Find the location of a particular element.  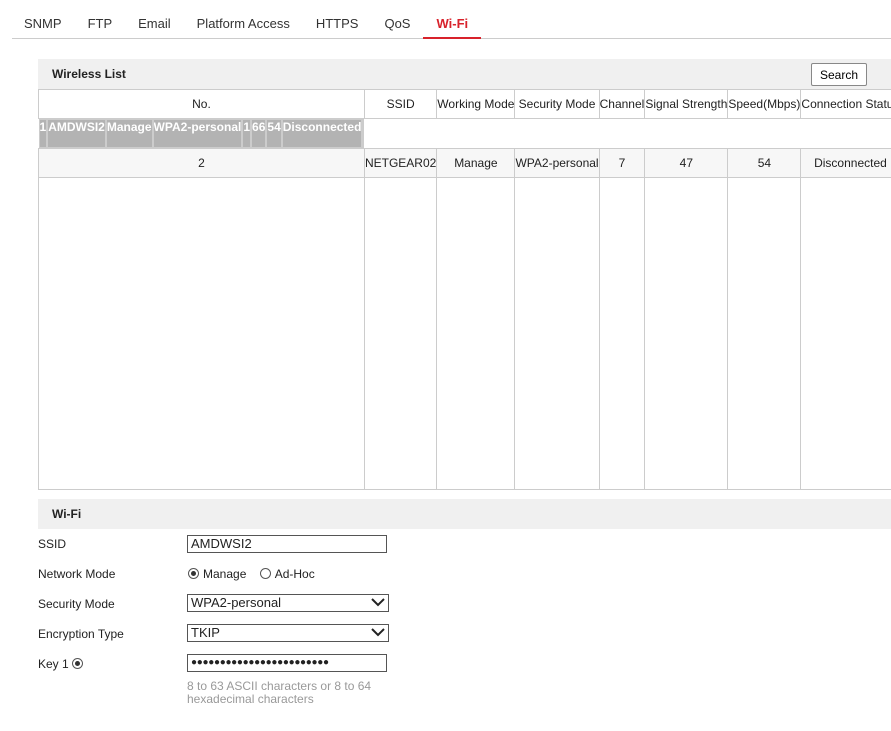

table-cell is located at coordinates (363, 133).